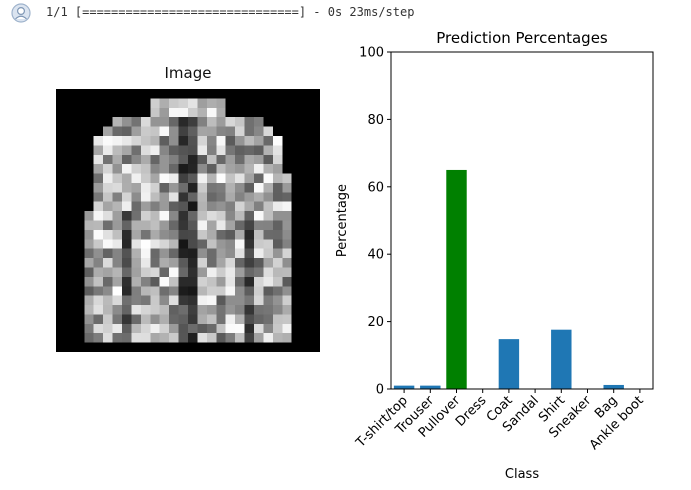  Describe the element at coordinates (371, 53) in the screenshot. I see `y-tick-label-5: 100` at that location.